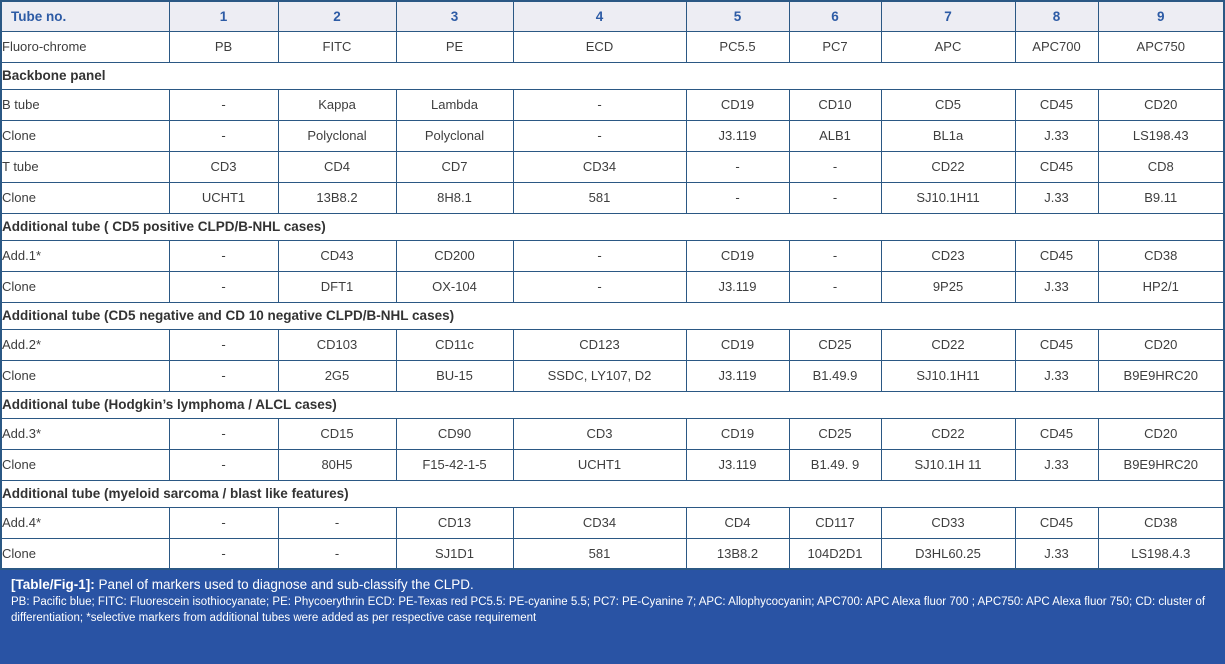 The height and width of the screenshot is (664, 1225). I want to click on table-row: Add.4* - - CD13 CD34 CD4 CD117 CD33 CD45 CD38, so click(612, 522).